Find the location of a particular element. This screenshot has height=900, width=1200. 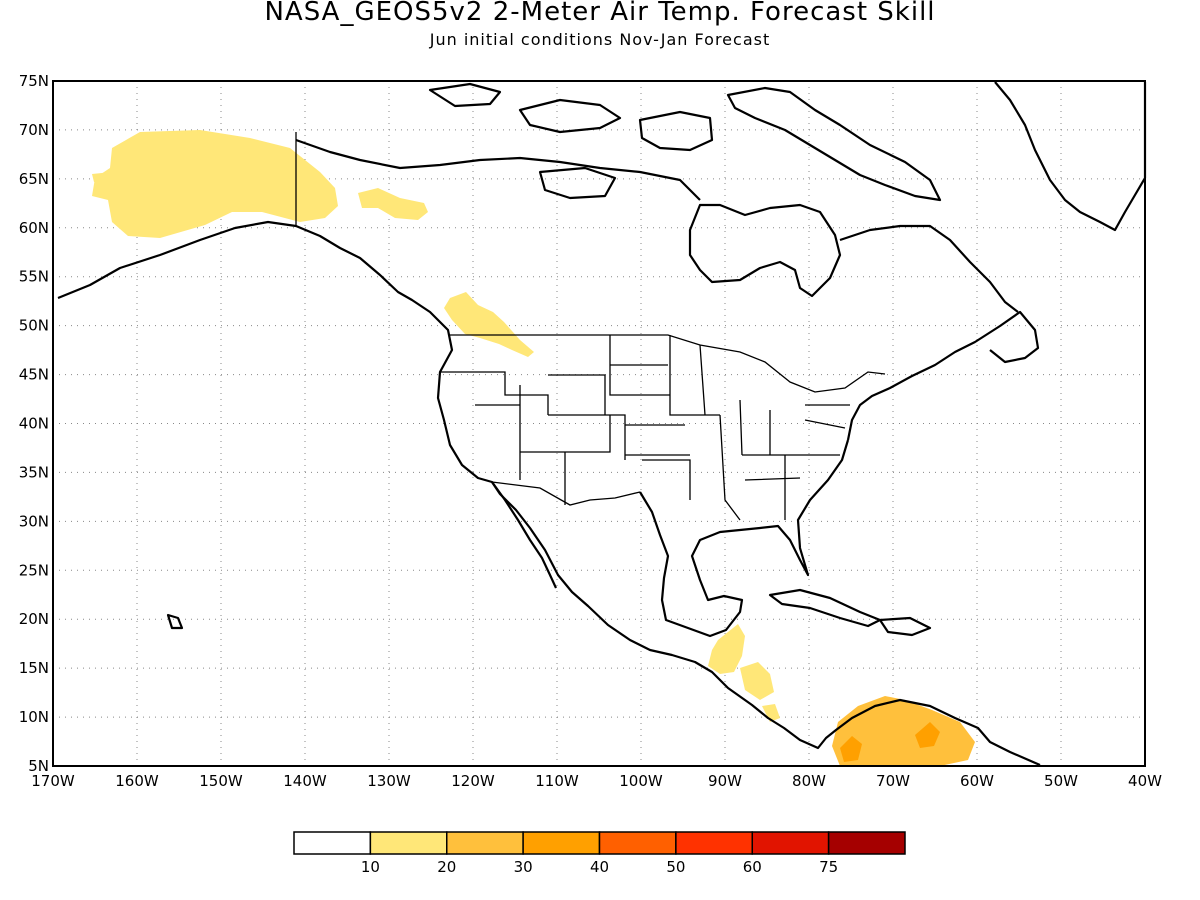

lon-tick-label: 160W is located at coordinates (137, 781).